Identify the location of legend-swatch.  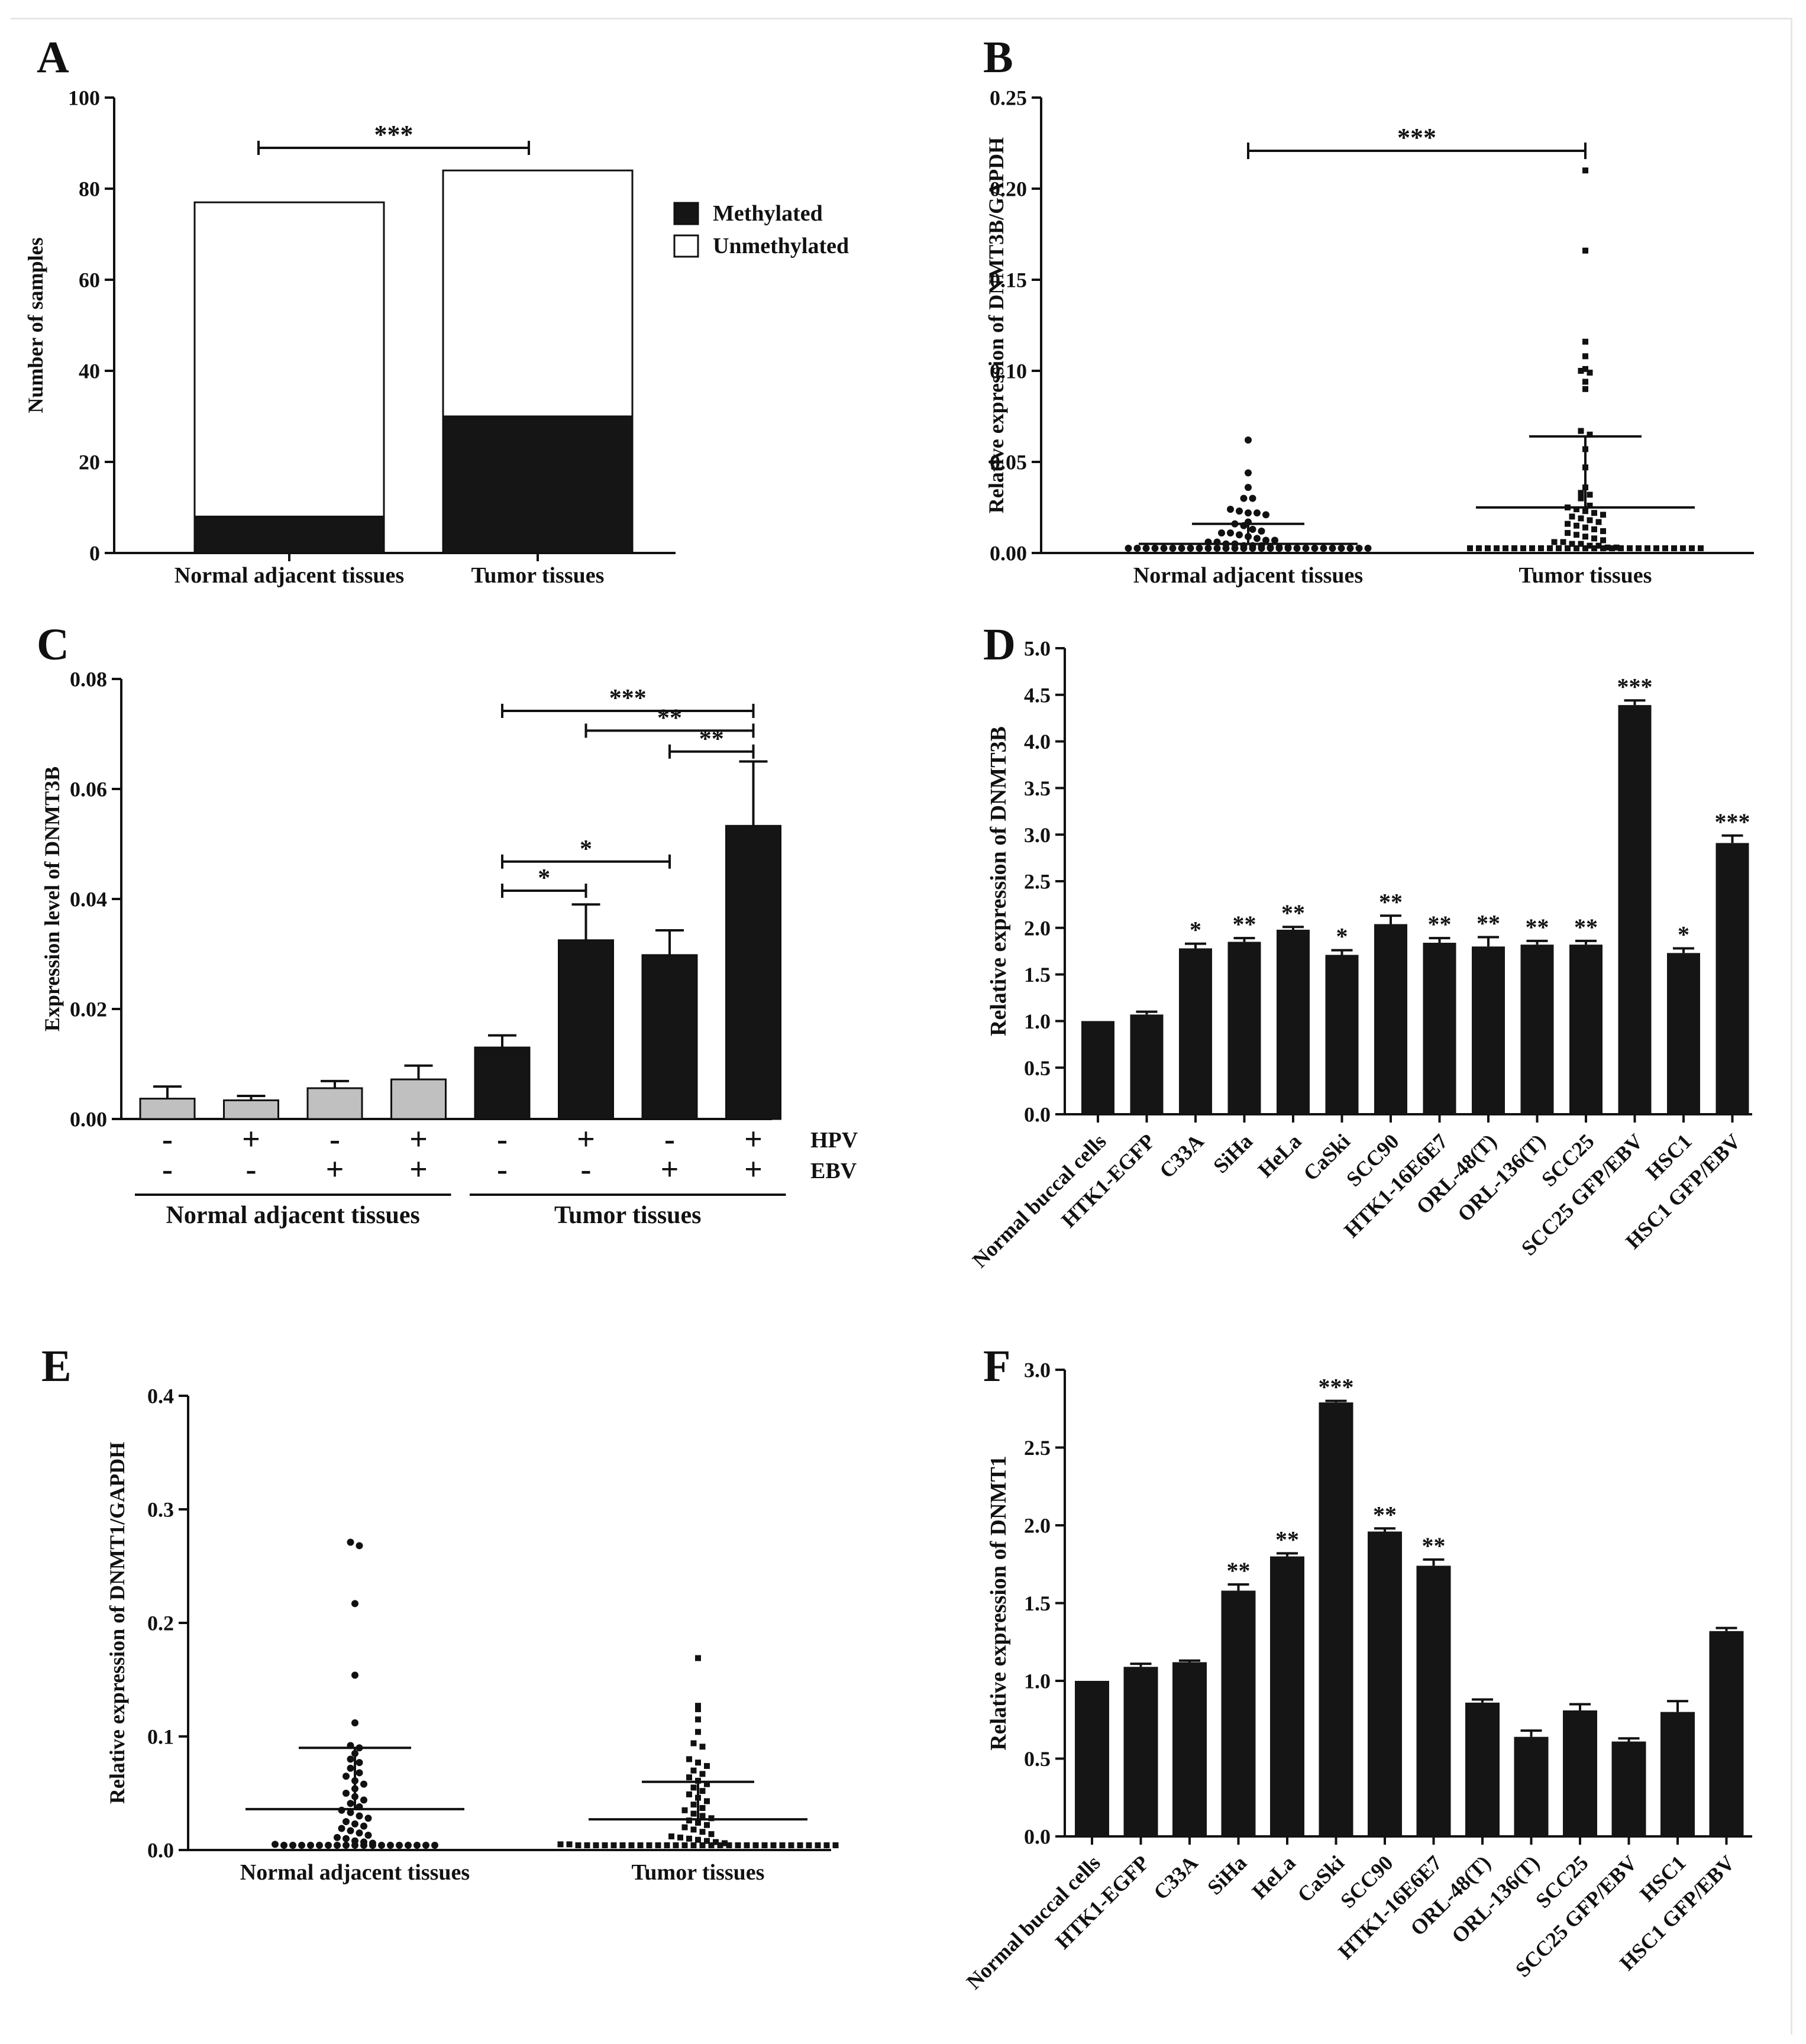
(686, 213).